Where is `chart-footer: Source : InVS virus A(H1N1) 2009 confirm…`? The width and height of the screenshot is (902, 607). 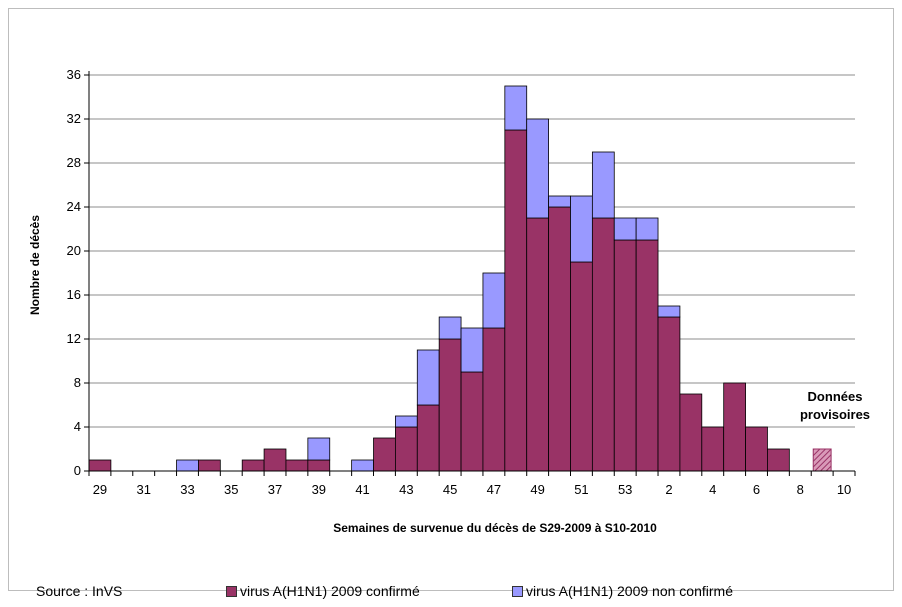 chart-footer: Source : InVS virus A(H1N1) 2009 confirm… is located at coordinates (466, 593).